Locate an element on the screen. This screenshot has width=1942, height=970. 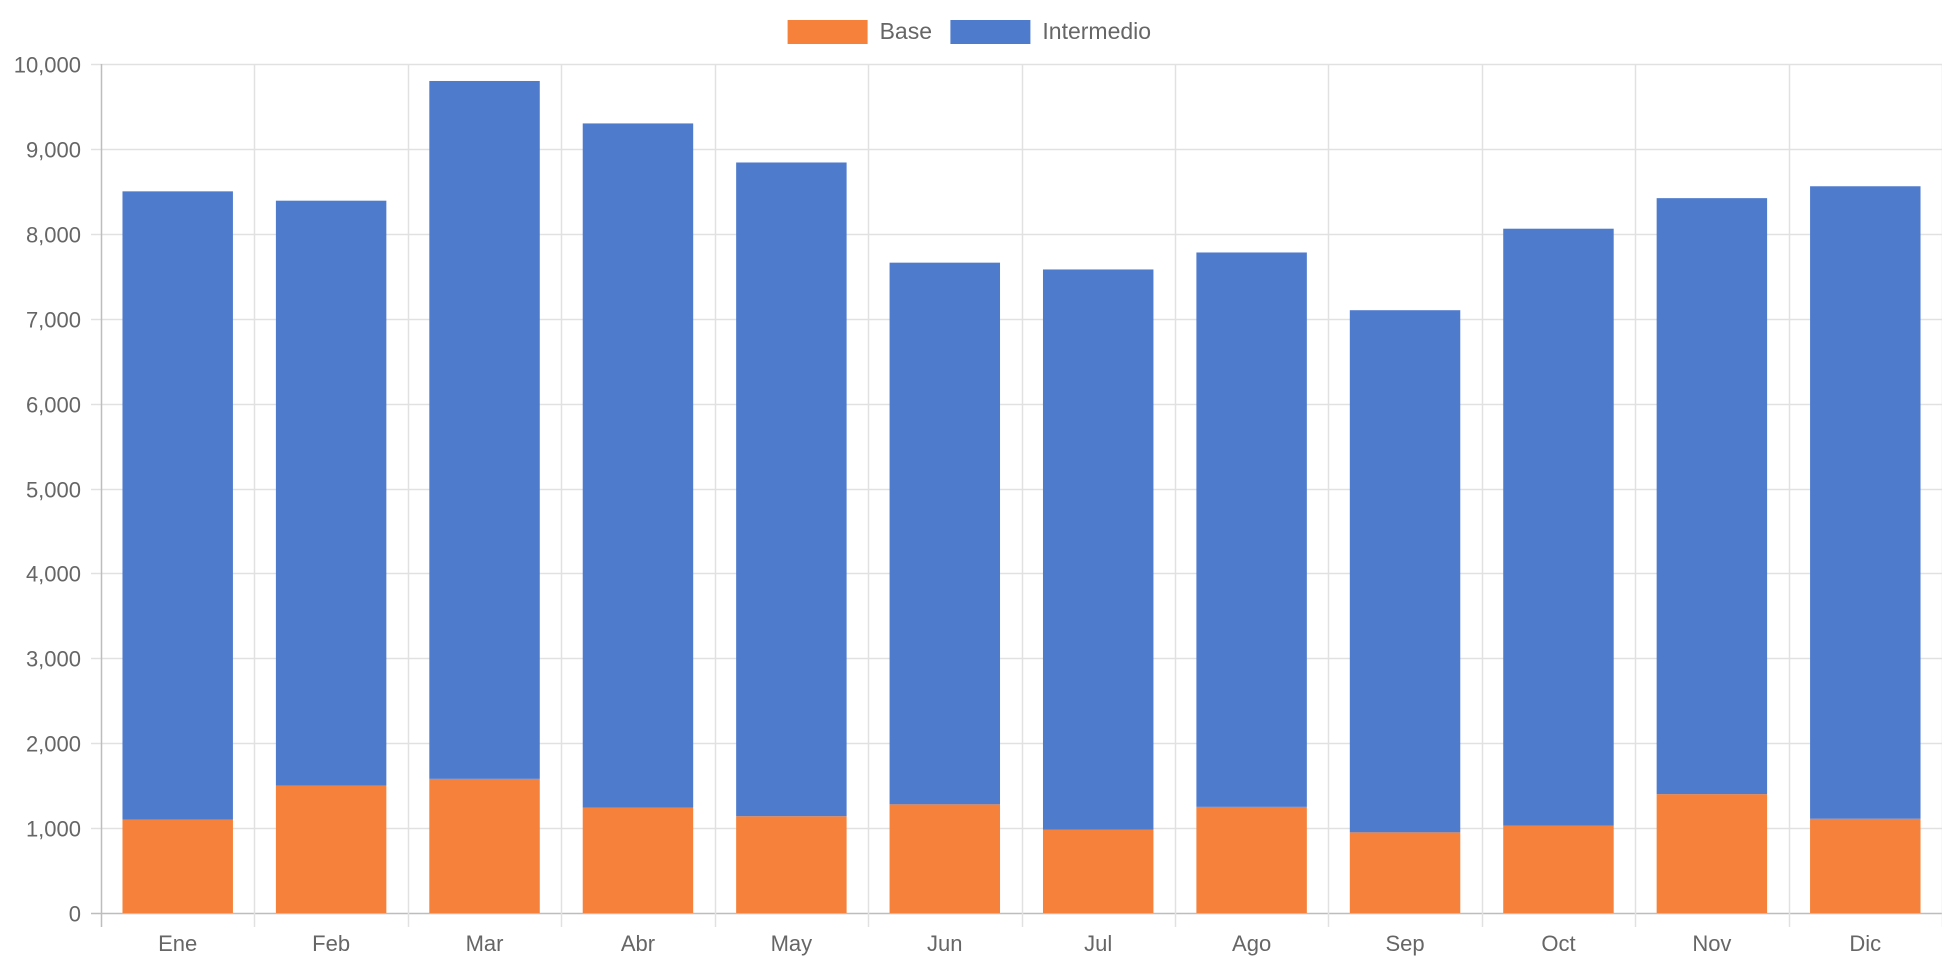
x-tick-label: Oct is located at coordinates (1558, 943).